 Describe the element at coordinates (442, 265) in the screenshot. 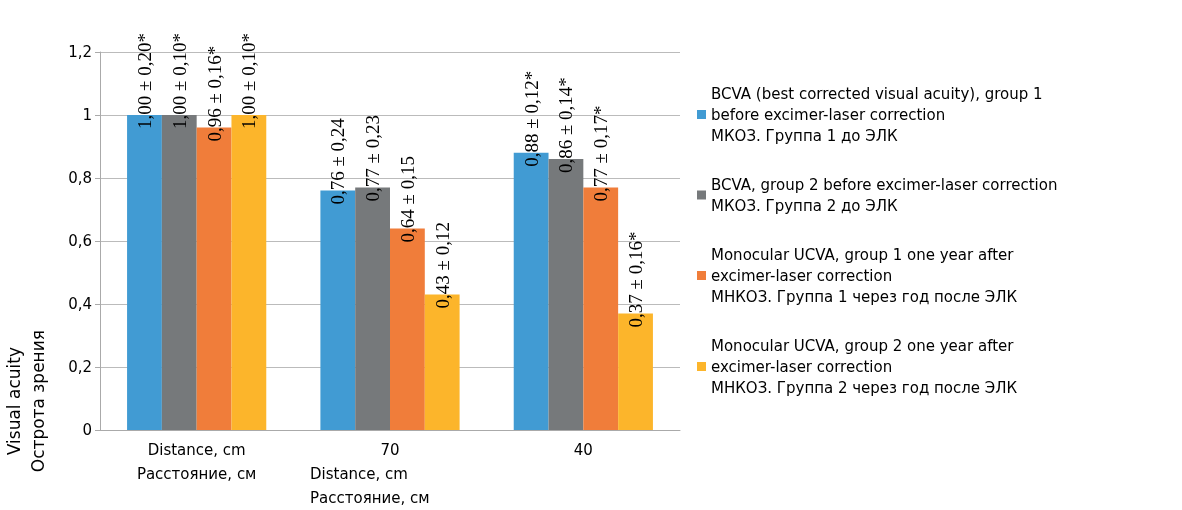

I see `data-label: 0,43 ± 0,12` at that location.